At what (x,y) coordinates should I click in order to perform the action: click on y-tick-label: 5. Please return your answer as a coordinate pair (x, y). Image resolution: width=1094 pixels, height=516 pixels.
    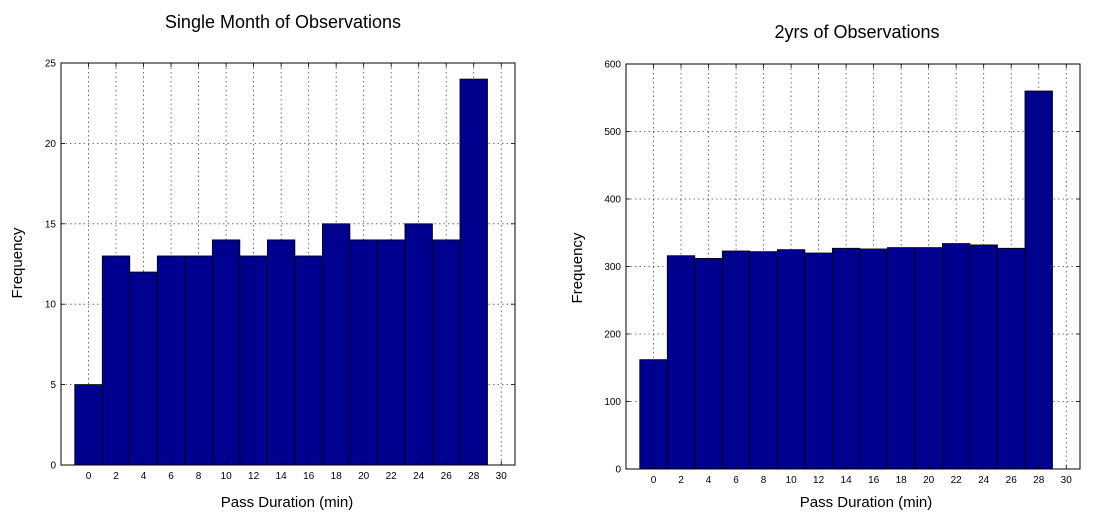
    Looking at the image, I should click on (53, 385).